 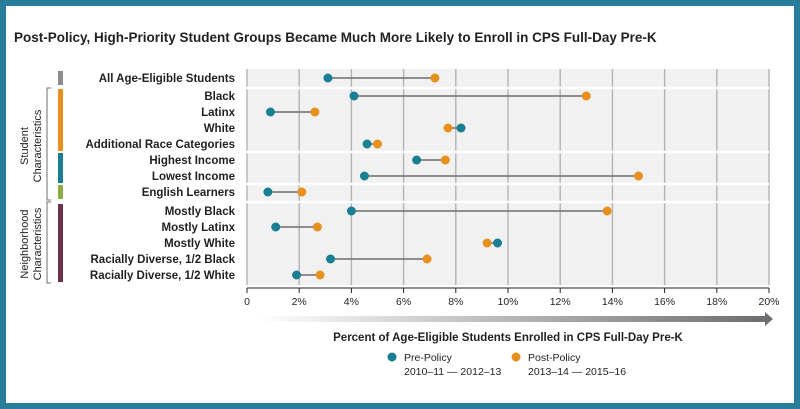 What do you see at coordinates (200, 212) in the screenshot?
I see `category-label: Mostly Black` at bounding box center [200, 212].